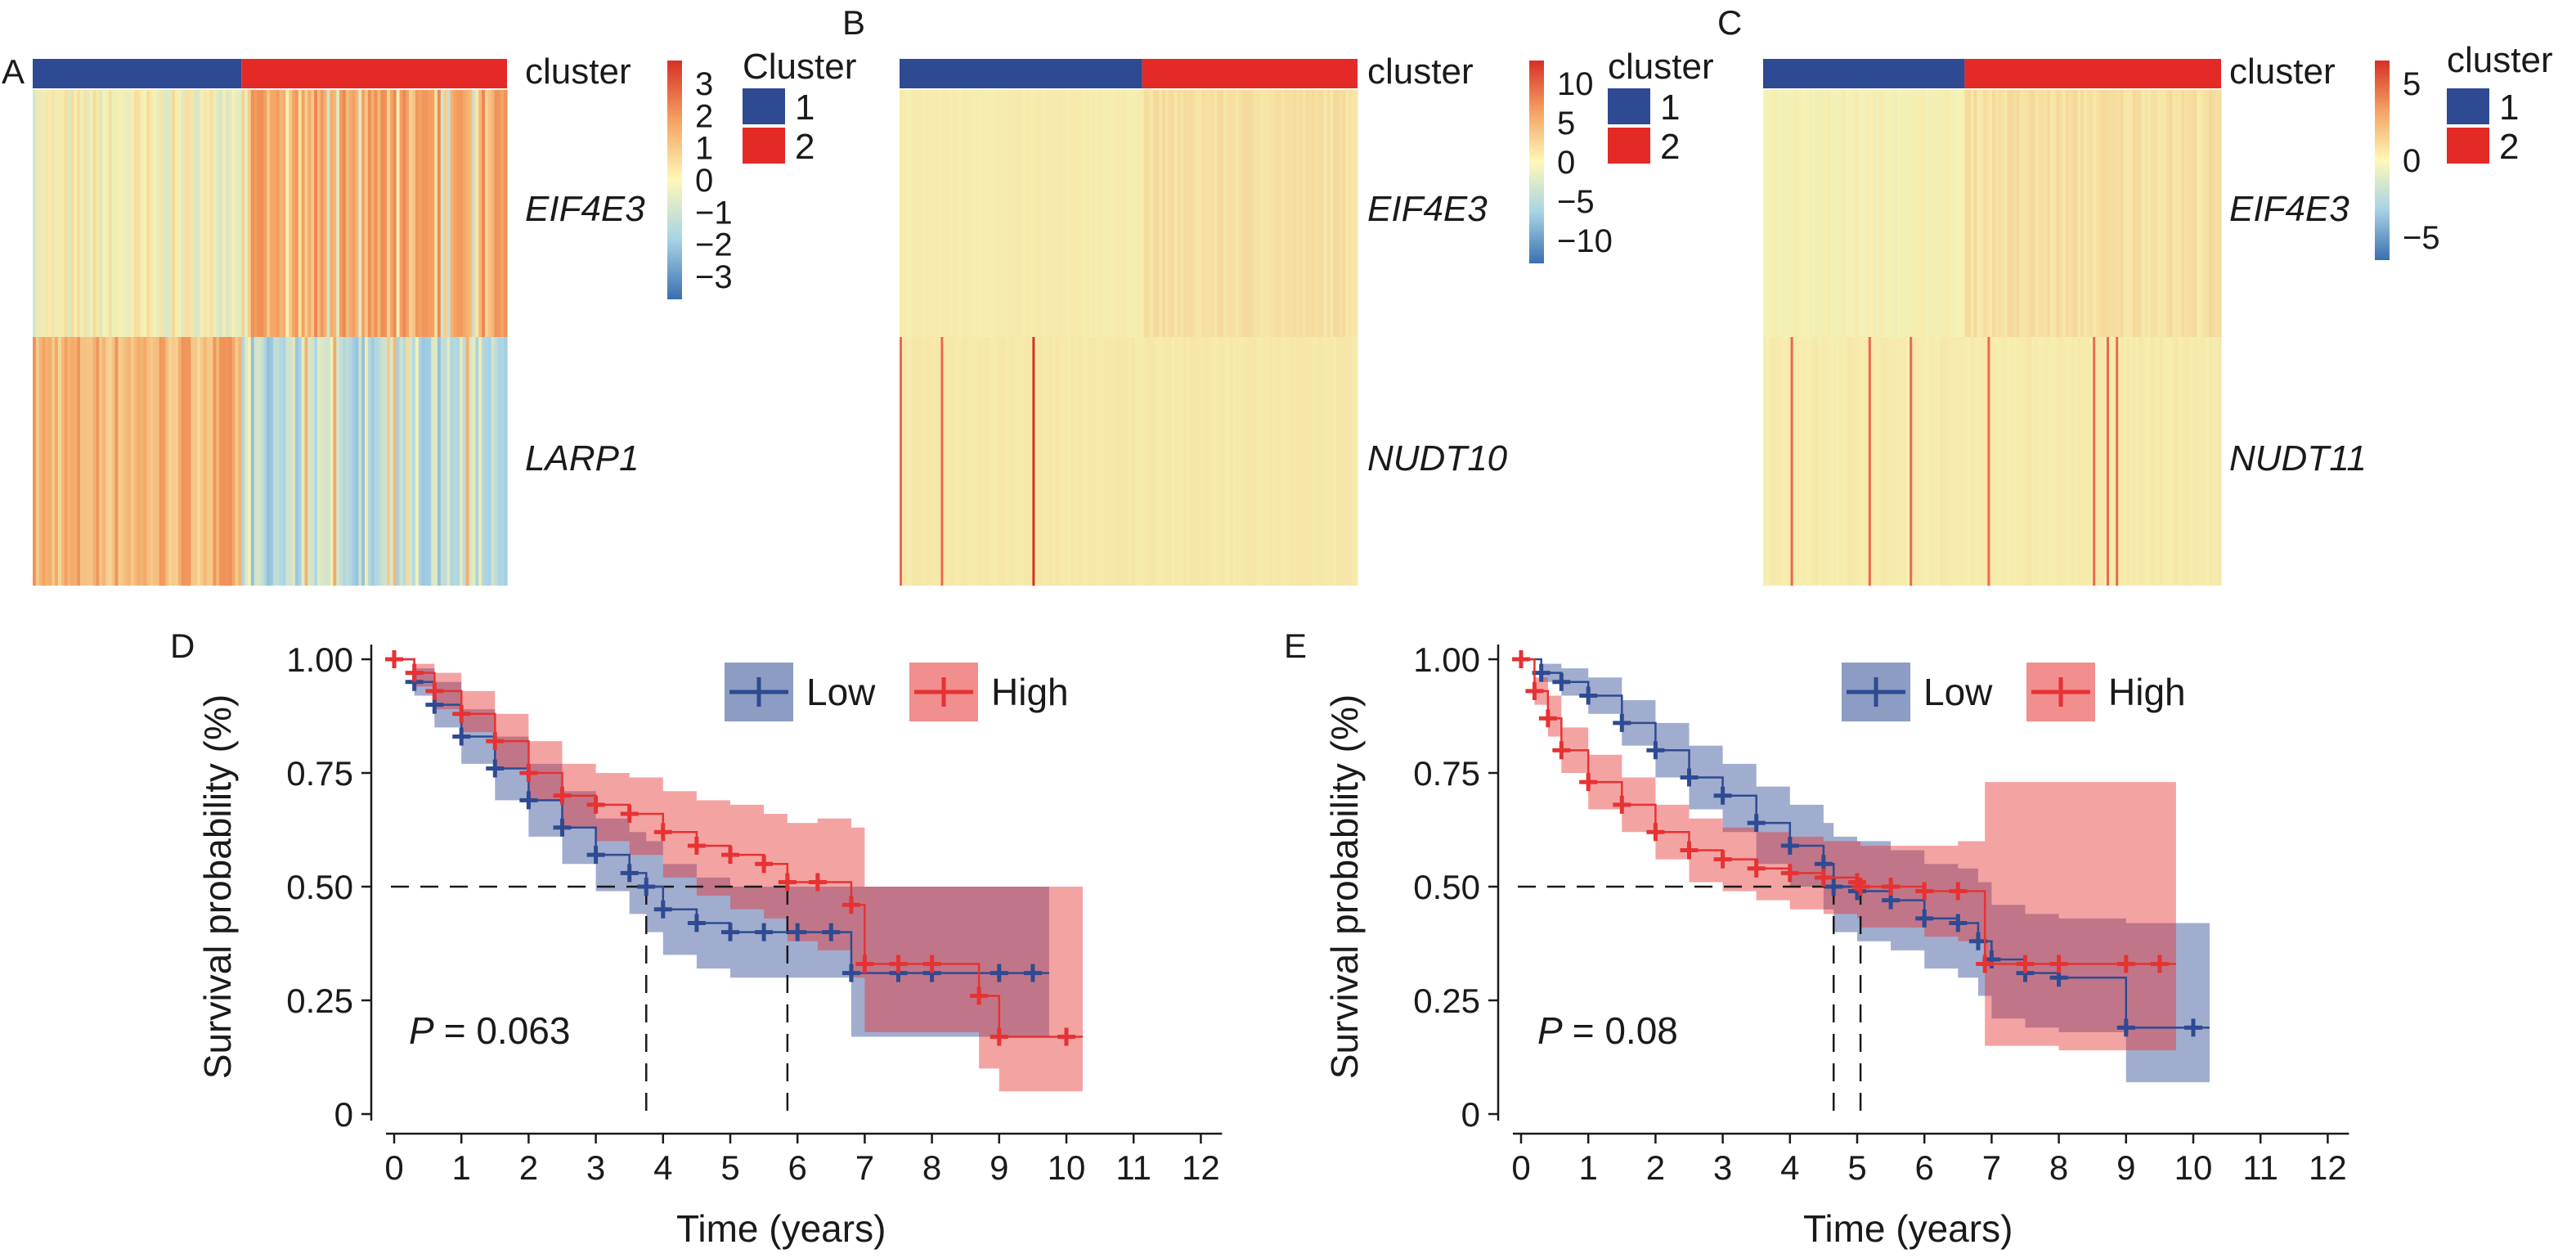 This screenshot has width=2576, height=1258. Describe the element at coordinates (1661, 67) in the screenshot. I see `legend-b-title: cluster` at that location.